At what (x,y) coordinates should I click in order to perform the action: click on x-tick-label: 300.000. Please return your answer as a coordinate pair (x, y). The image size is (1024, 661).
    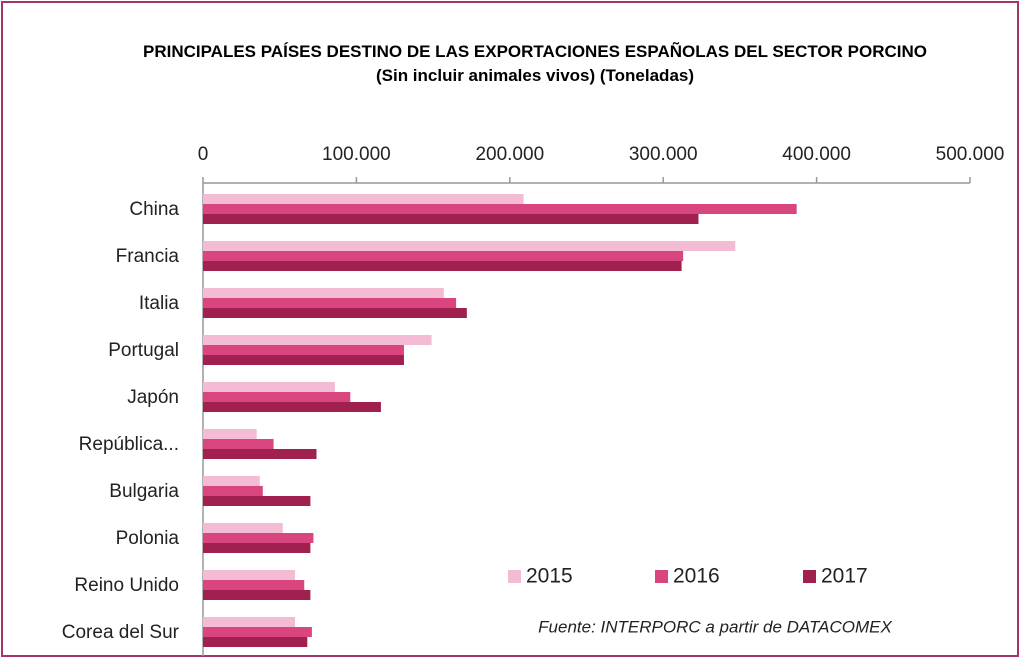
    Looking at the image, I should click on (663, 154).